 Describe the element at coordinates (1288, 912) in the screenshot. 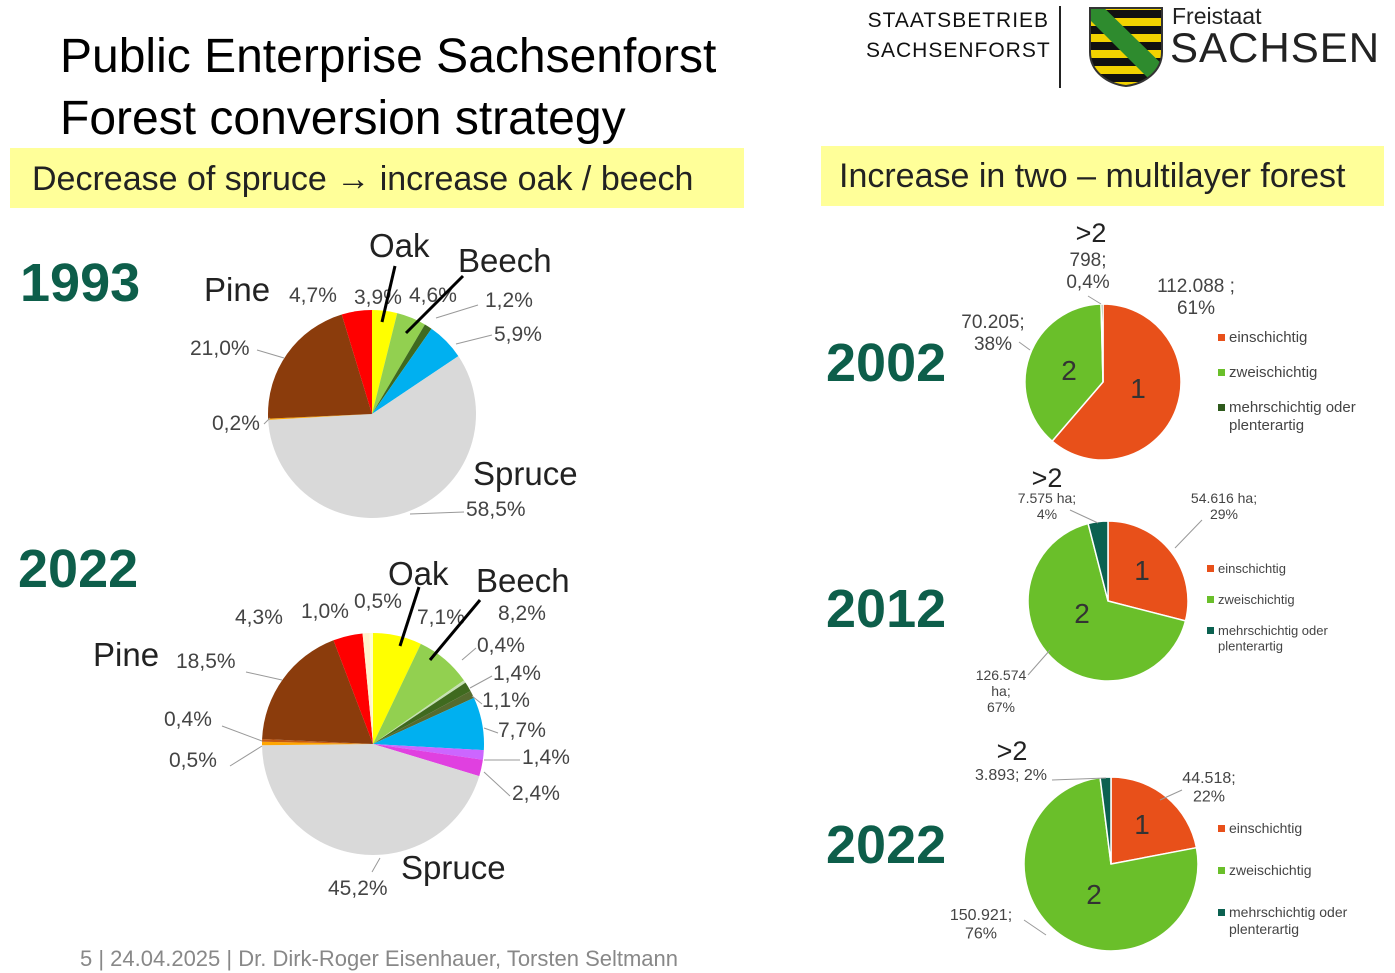

I see `pie-2022-layers-legend-label-2-line-0: mehrschichtig oder` at that location.